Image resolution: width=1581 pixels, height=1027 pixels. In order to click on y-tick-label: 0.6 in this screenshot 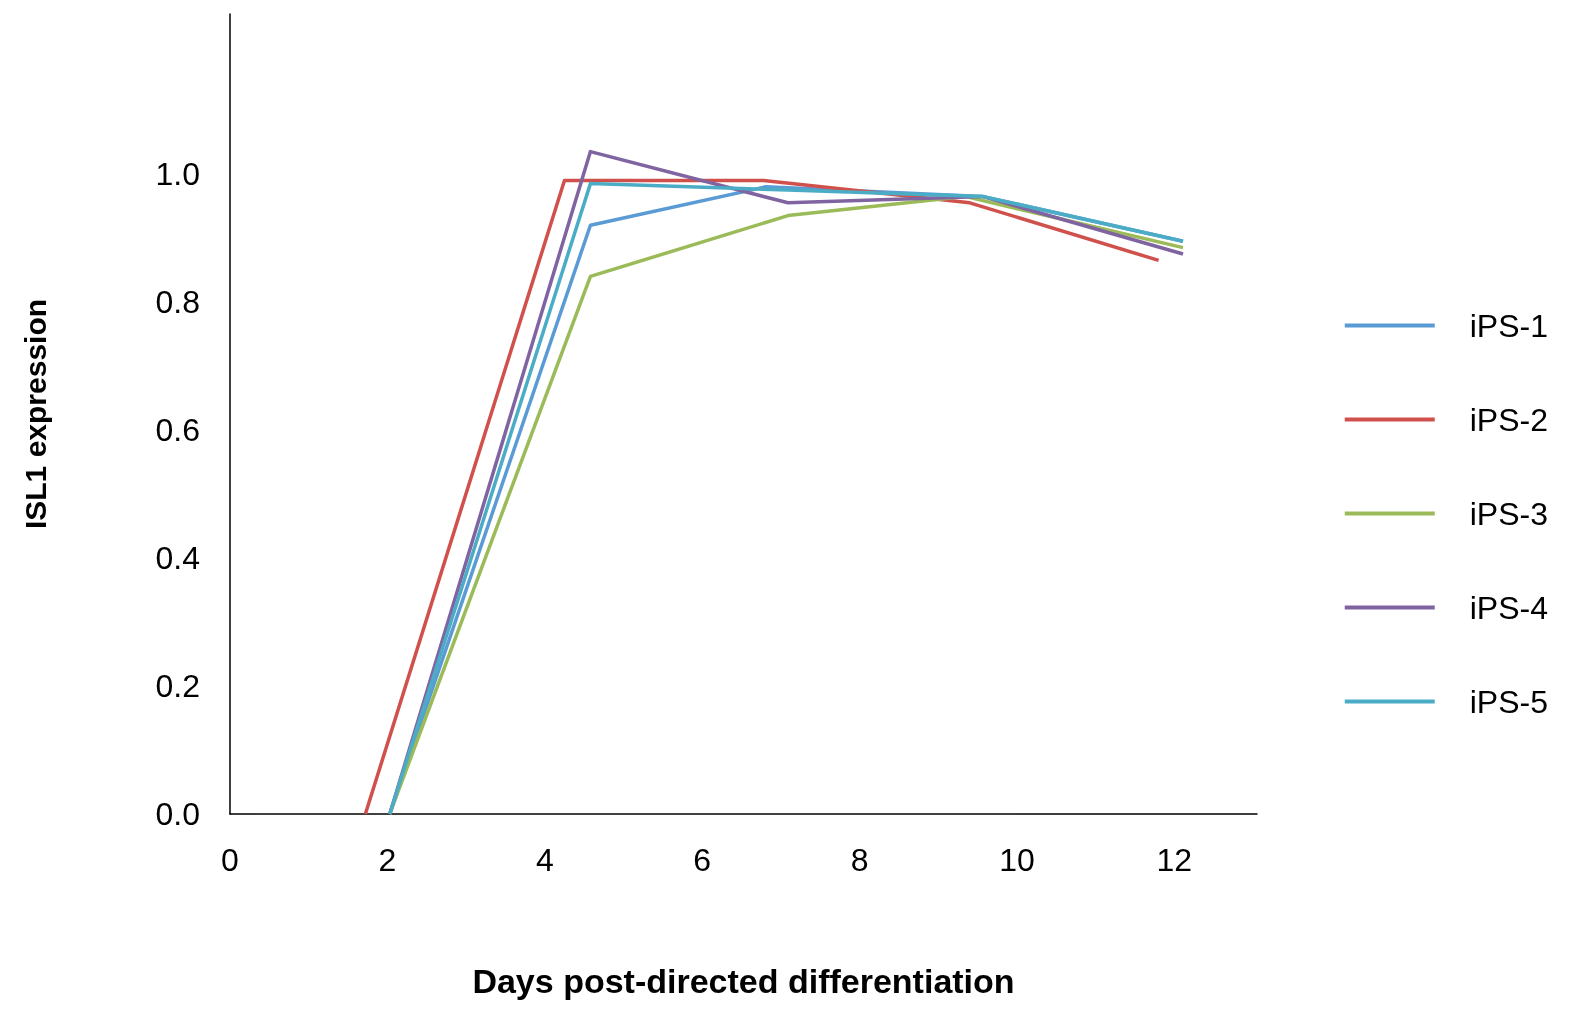, I will do `click(177, 430)`.